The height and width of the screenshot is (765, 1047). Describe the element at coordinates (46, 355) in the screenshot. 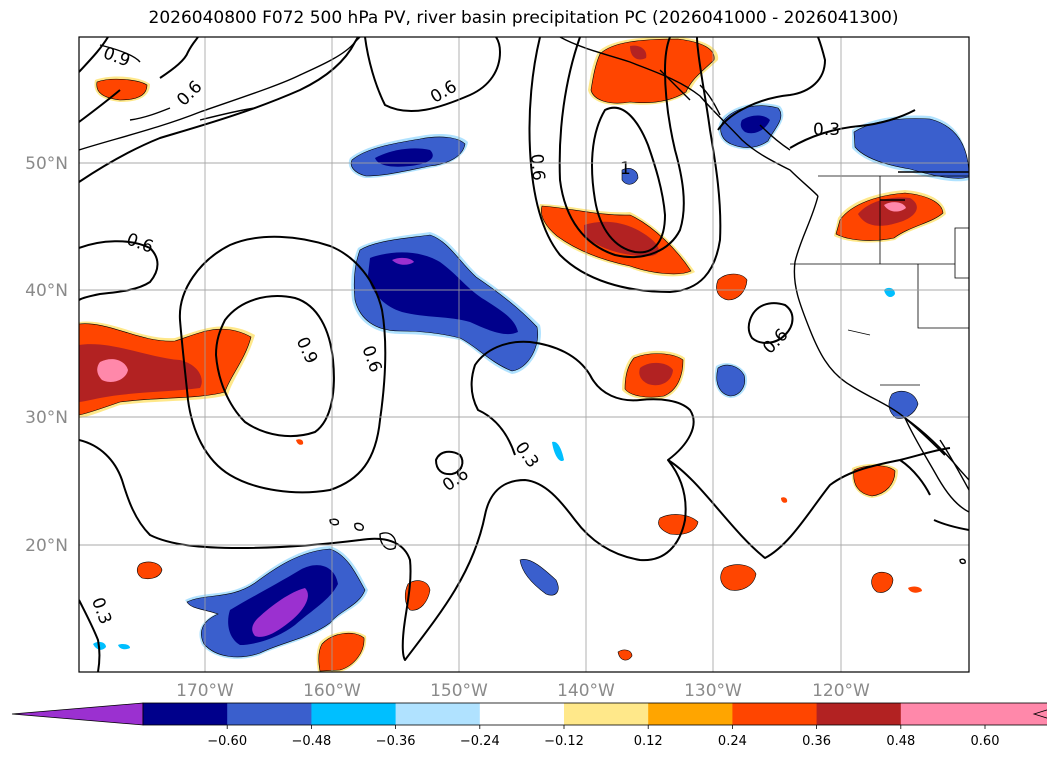

I see `latitude-labels: 50°N 40°N 30°N 20°N` at that location.